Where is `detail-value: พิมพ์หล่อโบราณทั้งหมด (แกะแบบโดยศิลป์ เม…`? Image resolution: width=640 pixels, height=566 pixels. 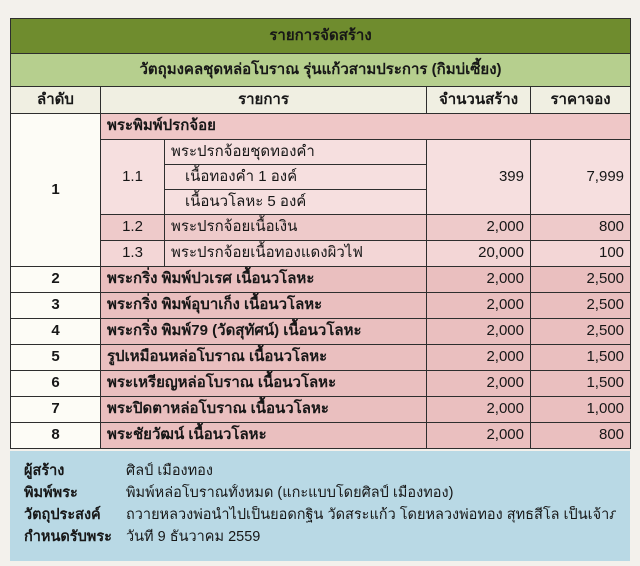
detail-value: พิมพ์หล่อโบราณทั้งหมด (แกะแบบโดยศิลป์ เม… is located at coordinates (290, 493).